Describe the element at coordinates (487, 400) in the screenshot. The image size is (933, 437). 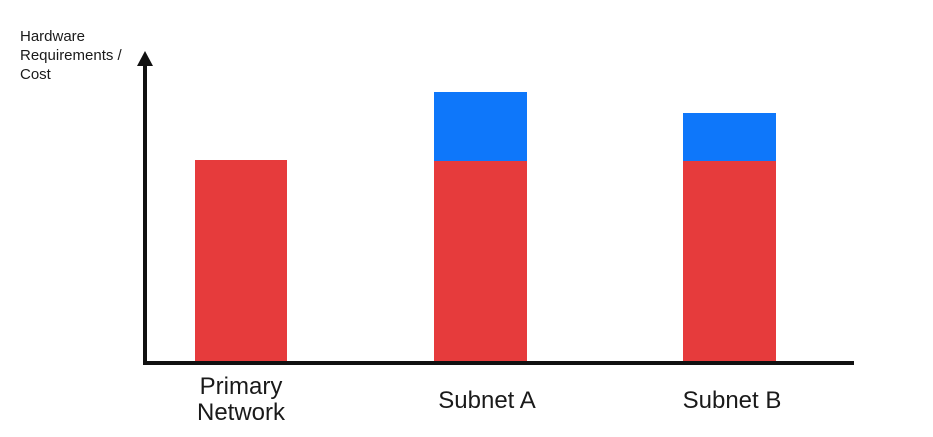
I see `category-label-subnet-a: Subnet A` at that location.